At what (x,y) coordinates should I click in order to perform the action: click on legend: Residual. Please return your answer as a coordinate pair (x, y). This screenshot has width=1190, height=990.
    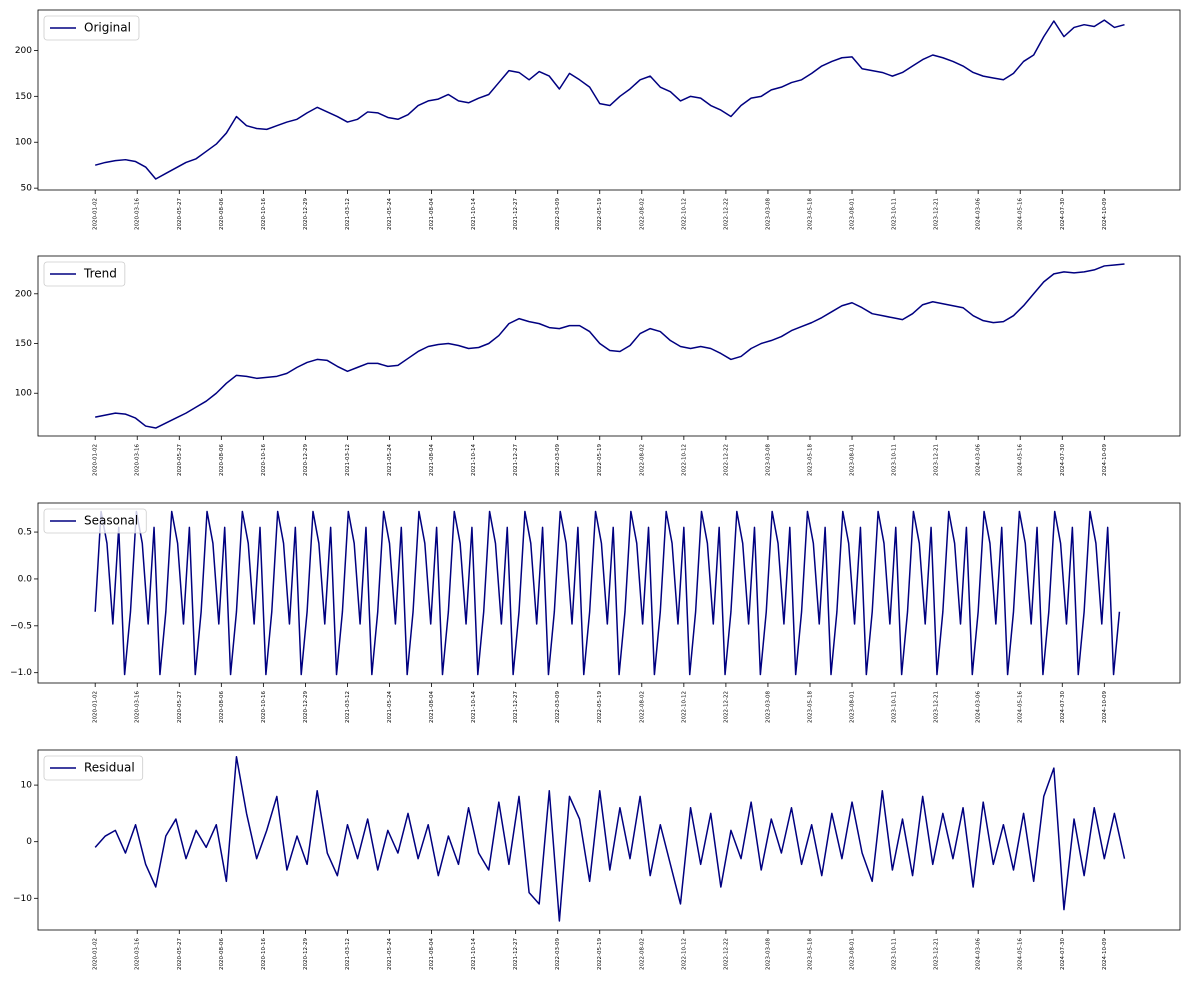
    Looking at the image, I should click on (93, 768).